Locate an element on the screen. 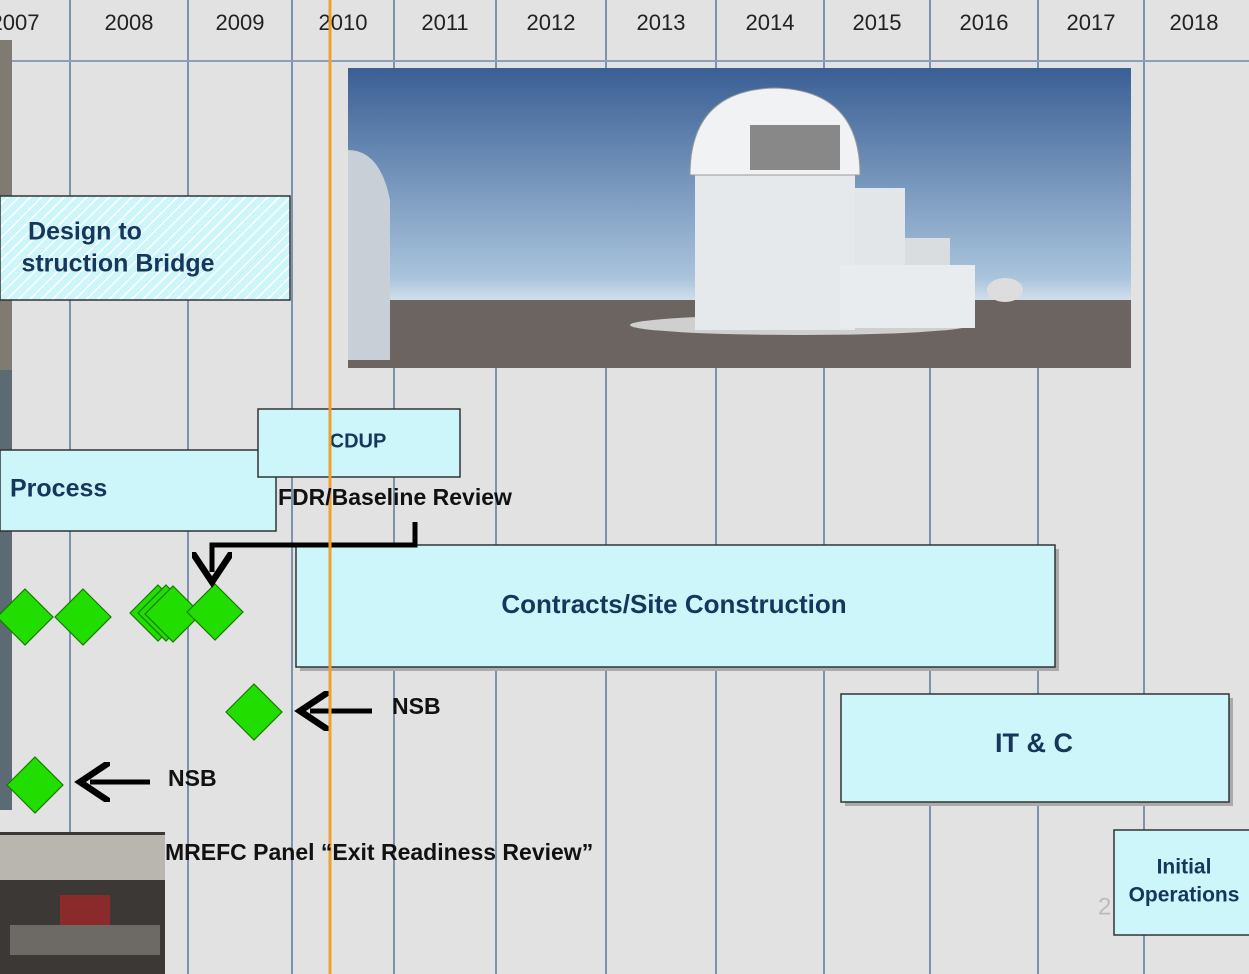 The width and height of the screenshot is (1249, 974). box-label: Initial is located at coordinates (1184, 867).